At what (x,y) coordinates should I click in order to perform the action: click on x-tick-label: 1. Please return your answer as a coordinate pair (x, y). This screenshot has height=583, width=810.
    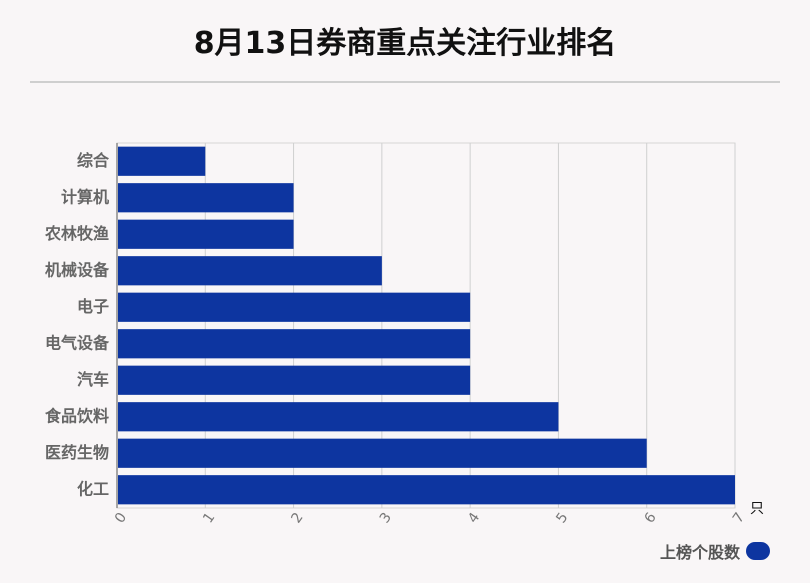
    Looking at the image, I should click on (209, 518).